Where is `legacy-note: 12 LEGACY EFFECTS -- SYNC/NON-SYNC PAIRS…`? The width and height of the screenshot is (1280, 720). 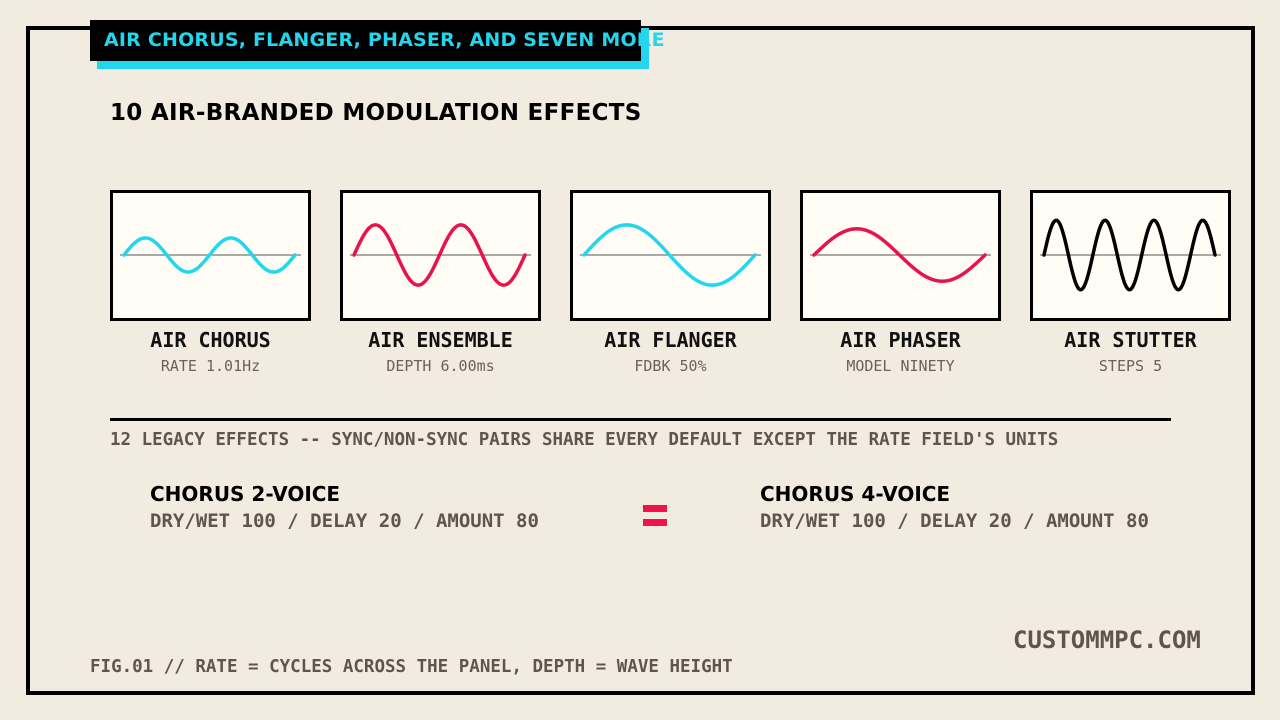
legacy-note: 12 LEGACY EFFECTS -- SYNC/NON-SYNC PAIRS… is located at coordinates (584, 440).